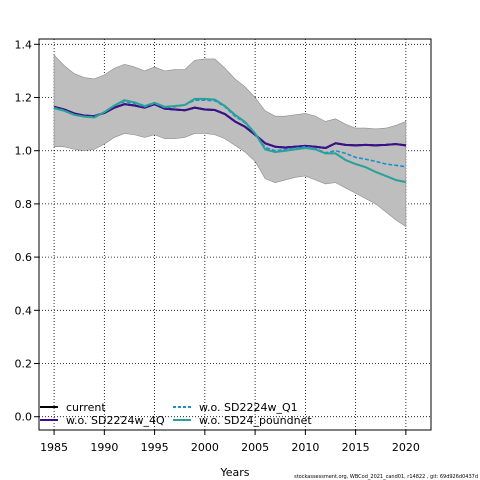 The image size is (480, 480). Describe the element at coordinates (155, 447) in the screenshot. I see `x-tick-label-1995: 1995` at that location.